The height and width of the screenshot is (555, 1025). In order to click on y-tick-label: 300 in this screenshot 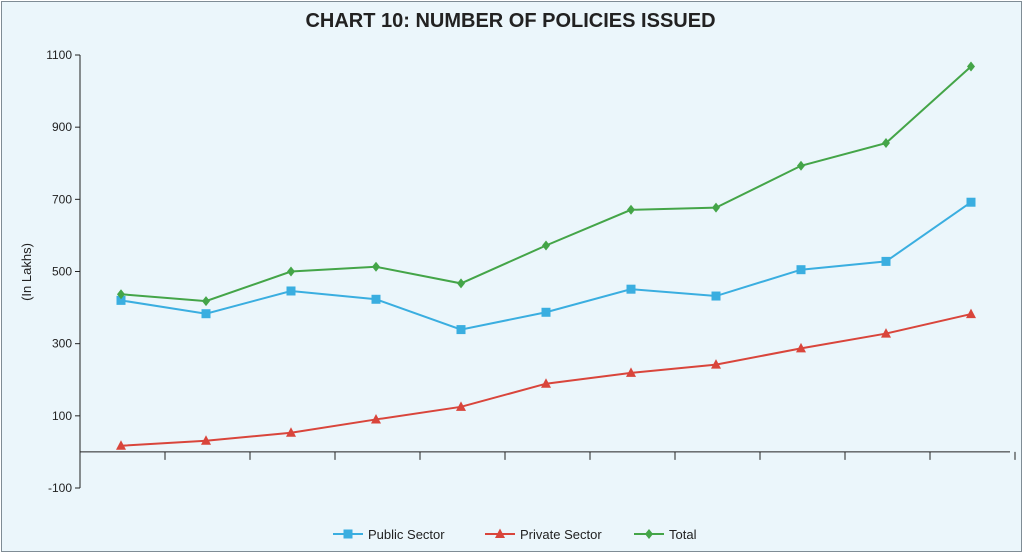, I will do `click(62, 344)`.